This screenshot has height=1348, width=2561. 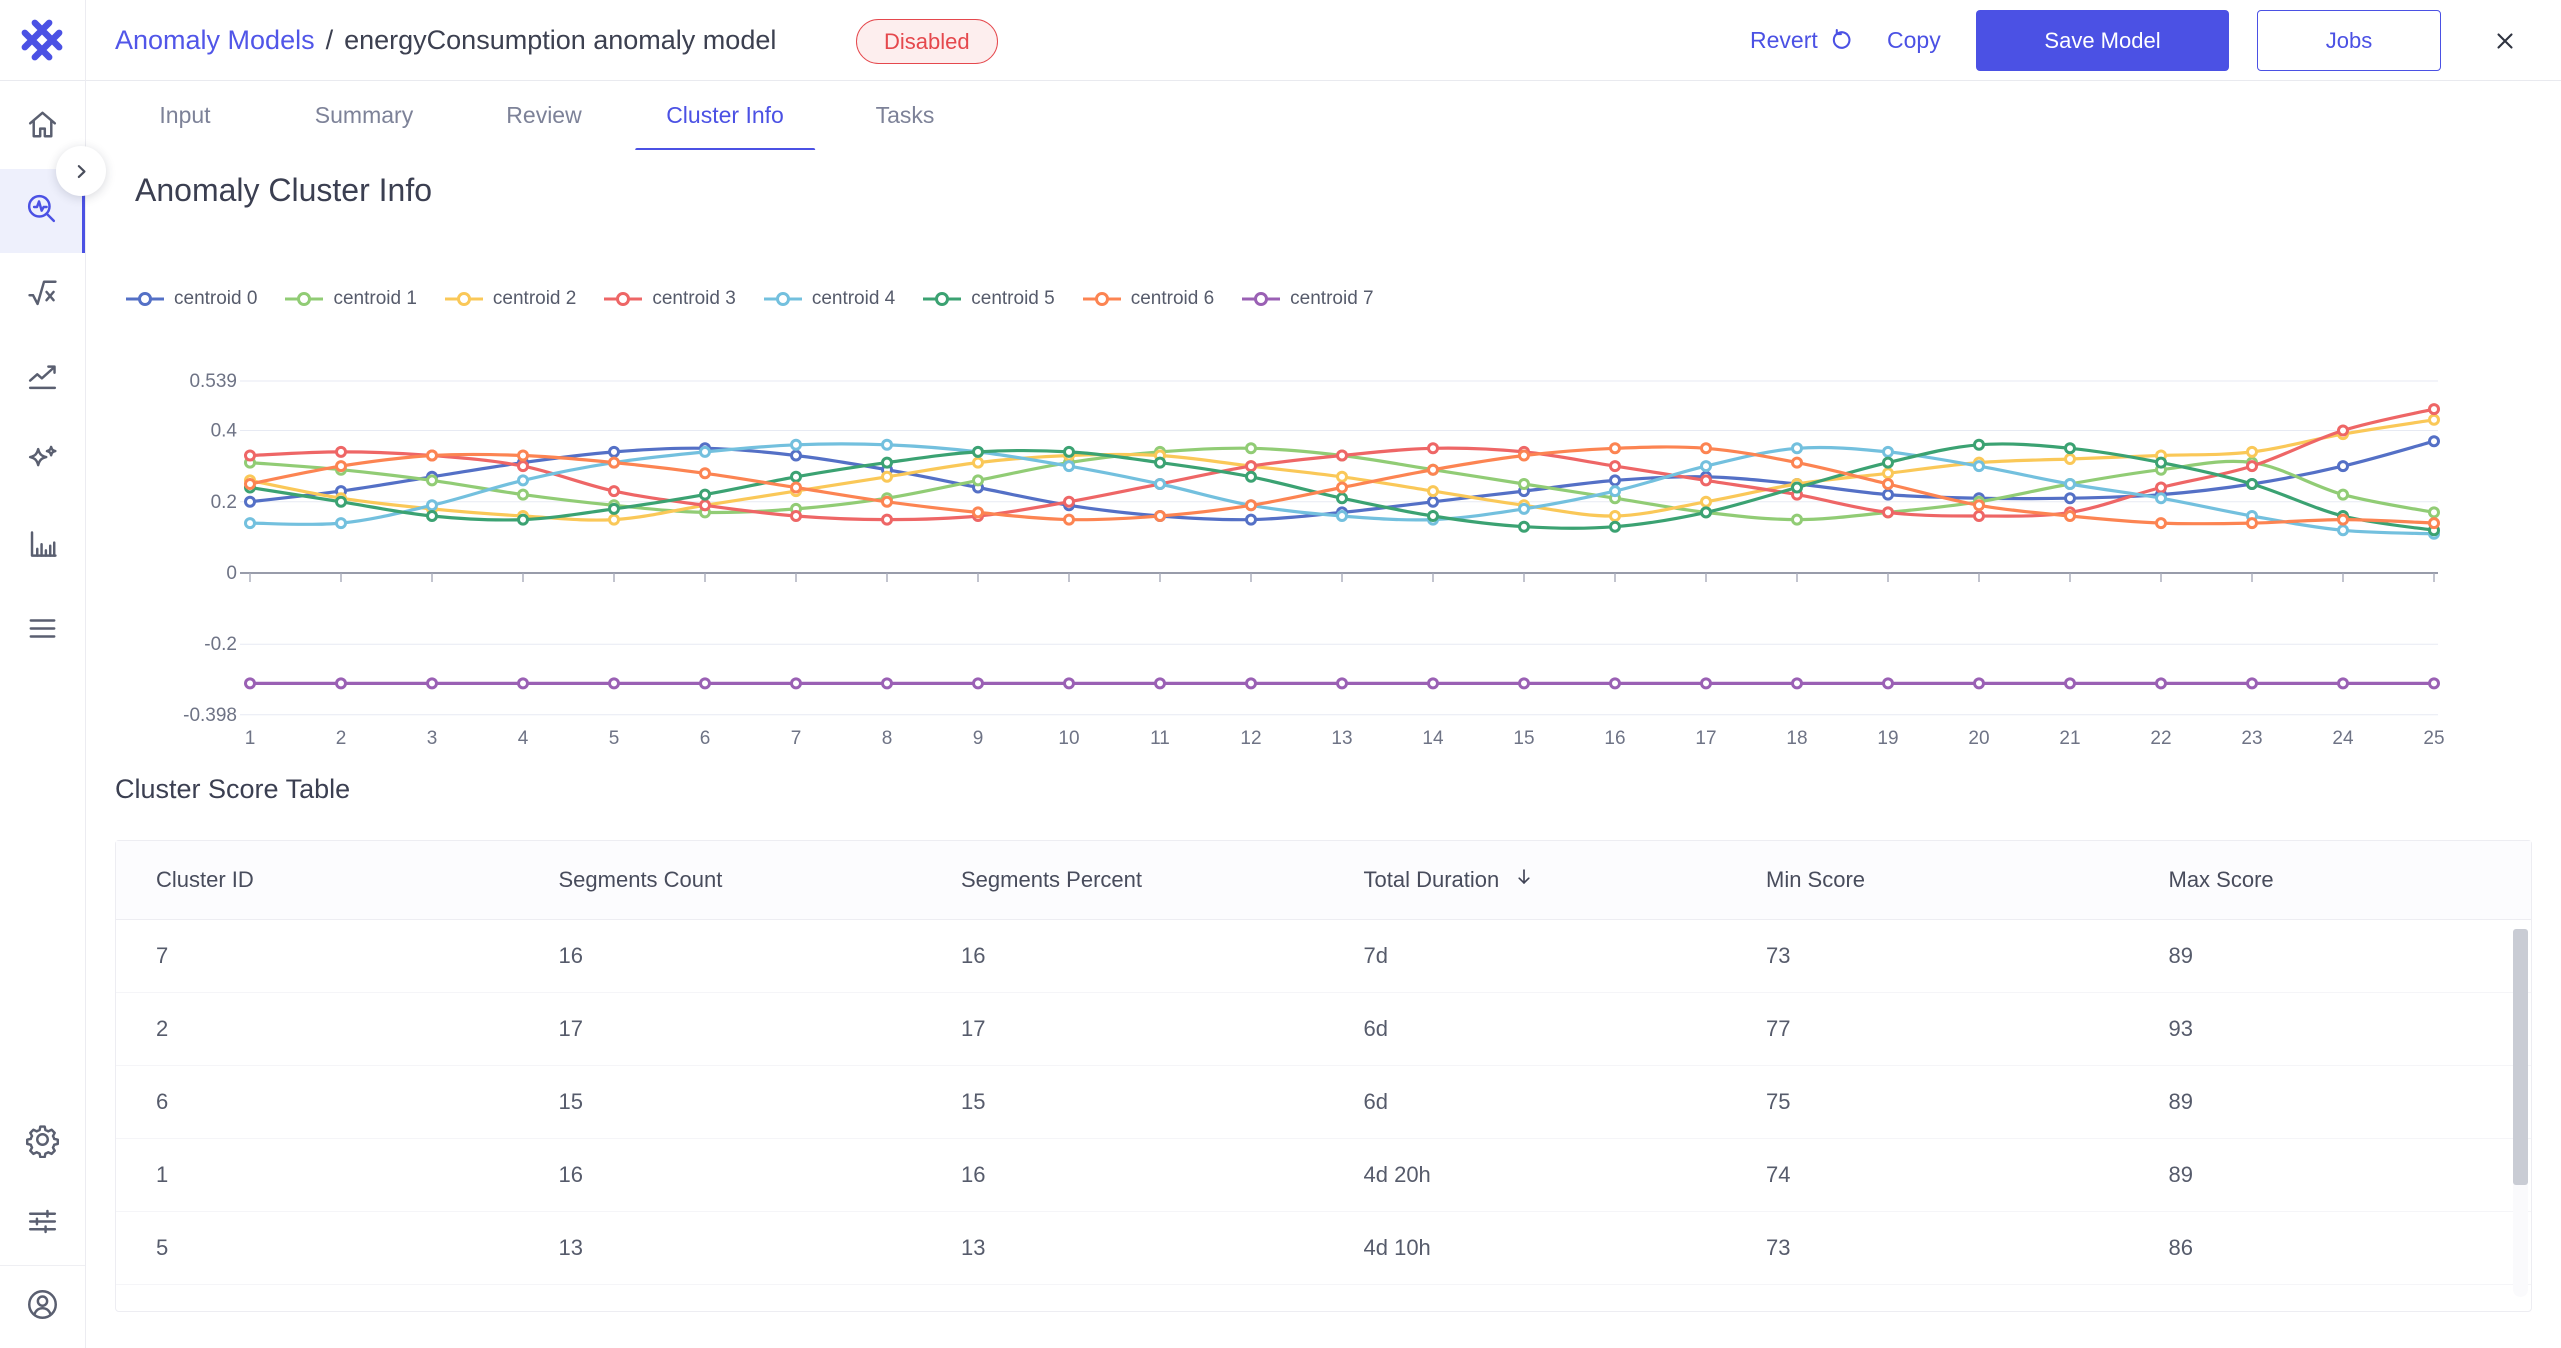 What do you see at coordinates (2505, 41) in the screenshot?
I see `close-button` at bounding box center [2505, 41].